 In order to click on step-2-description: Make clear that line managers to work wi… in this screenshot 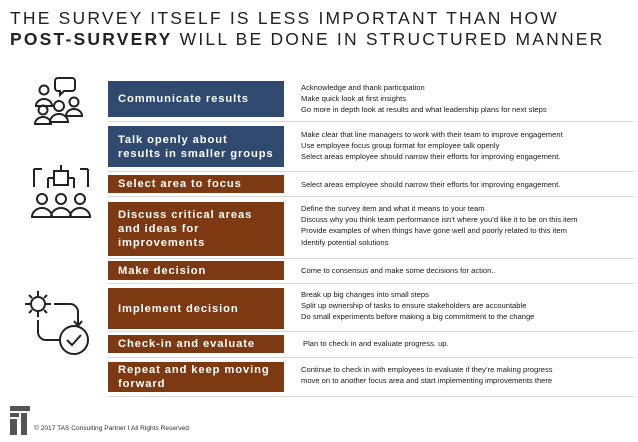, I will do `click(466, 146)`.